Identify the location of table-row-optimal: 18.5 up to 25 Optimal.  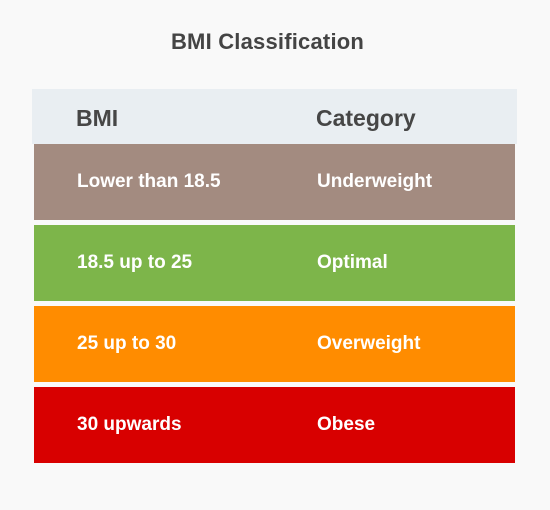
(274, 263).